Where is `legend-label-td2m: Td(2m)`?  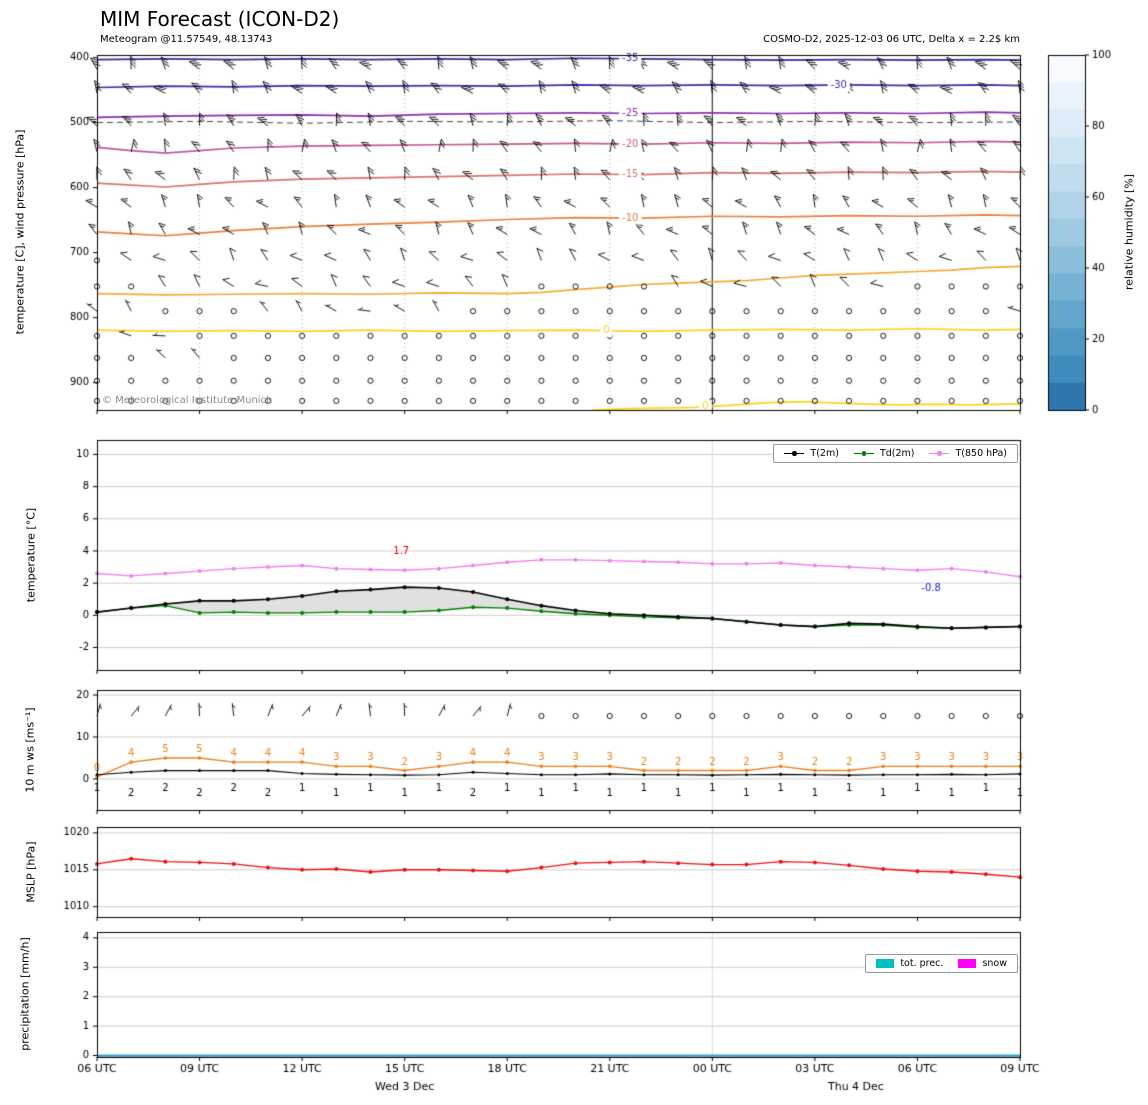 legend-label-td2m: Td(2m) is located at coordinates (897, 453).